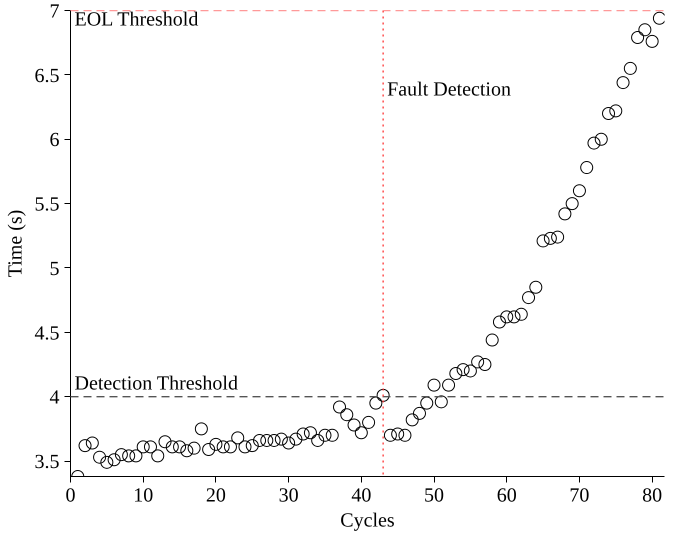 This screenshot has height=534, width=679. What do you see at coordinates (506, 495) in the screenshot?
I see `x-tick-label: 60` at bounding box center [506, 495].